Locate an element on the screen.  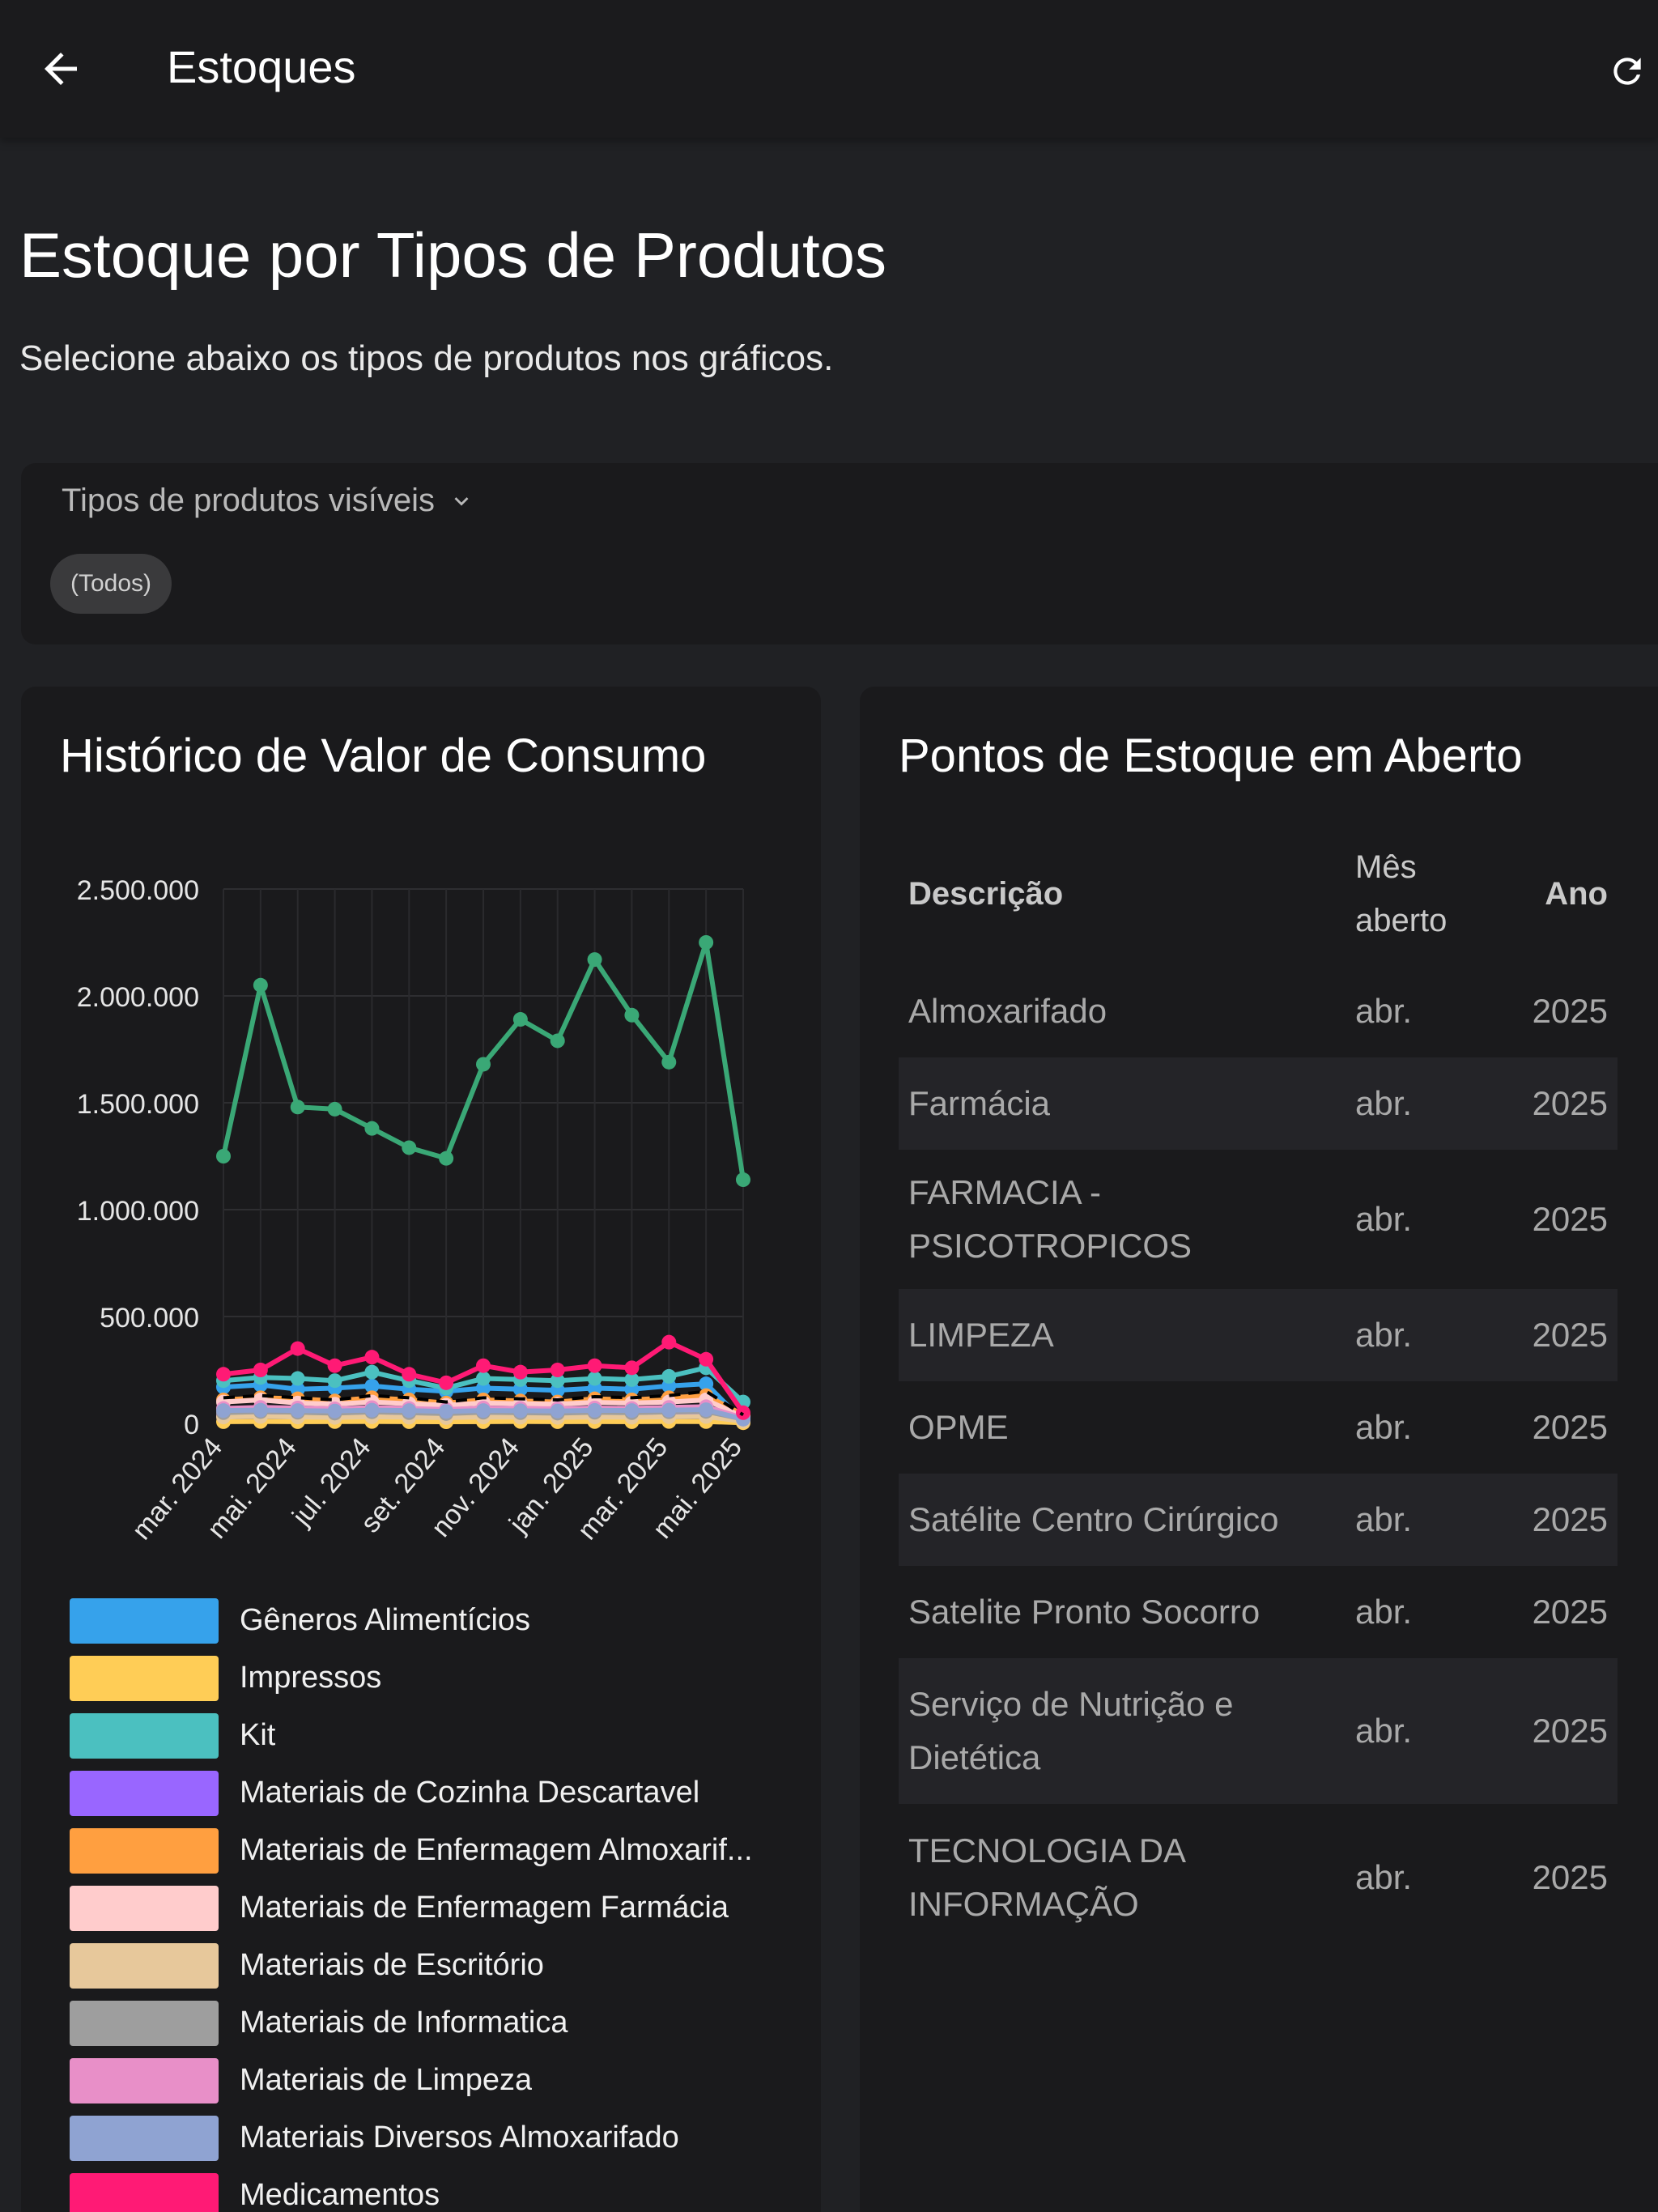
legend-label: Materiais de Enfermagem Farmácia is located at coordinates (484, 1908).